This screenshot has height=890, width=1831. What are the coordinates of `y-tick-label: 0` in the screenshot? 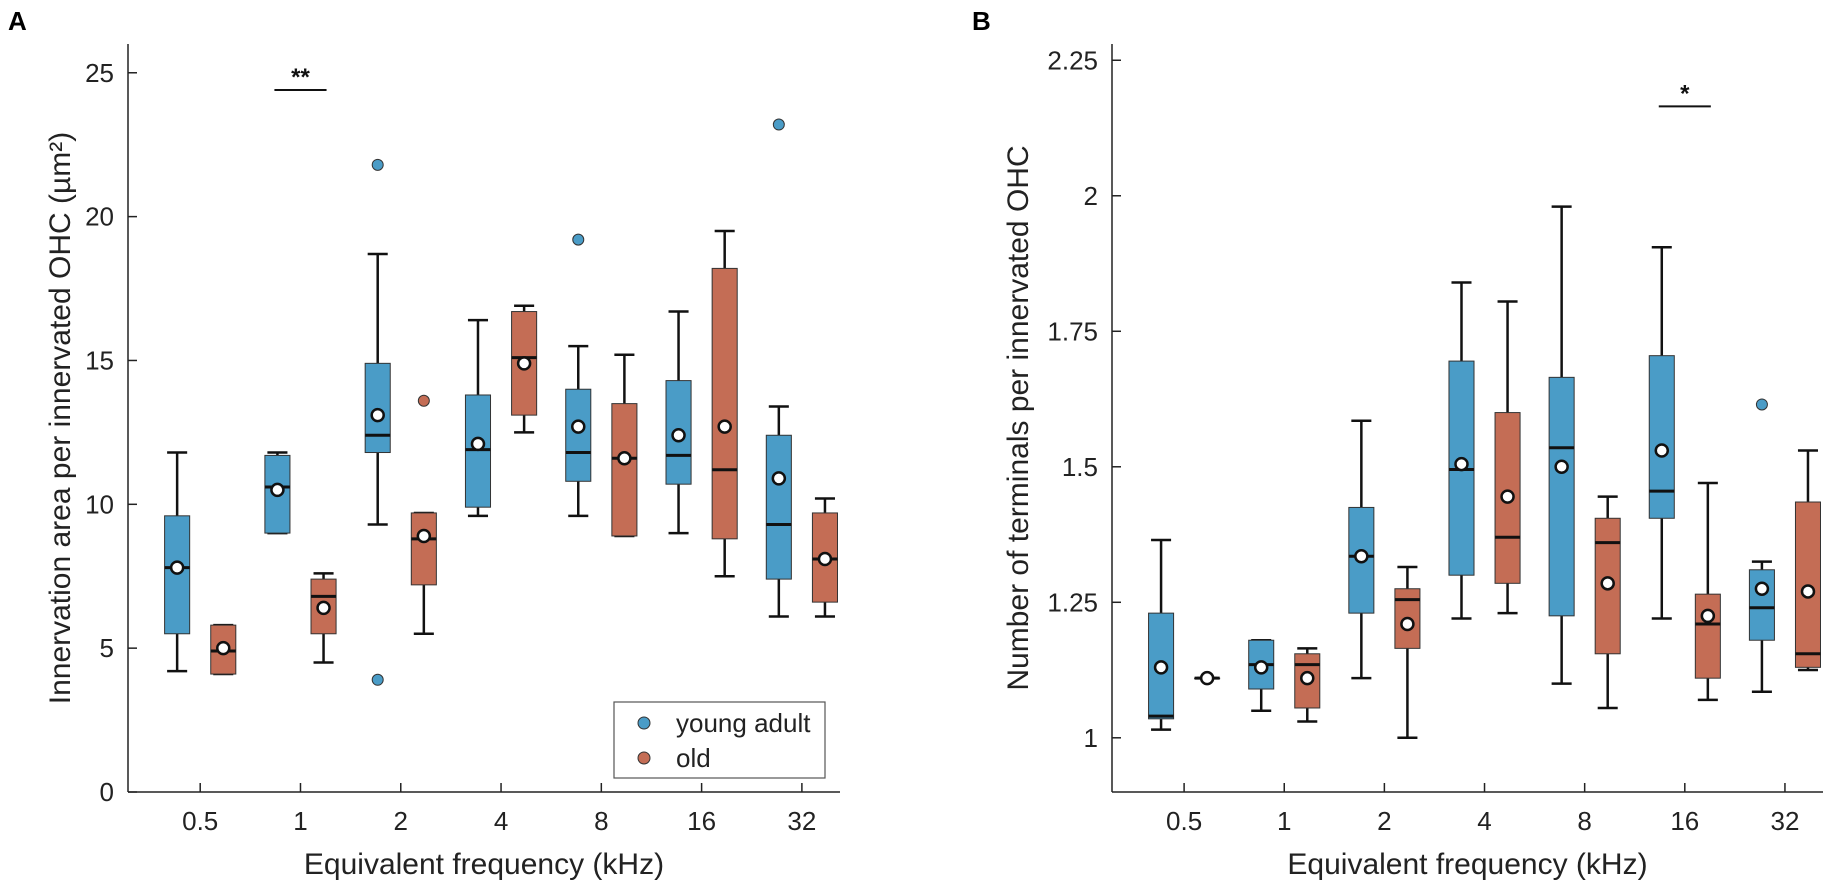 It's located at (107, 792).